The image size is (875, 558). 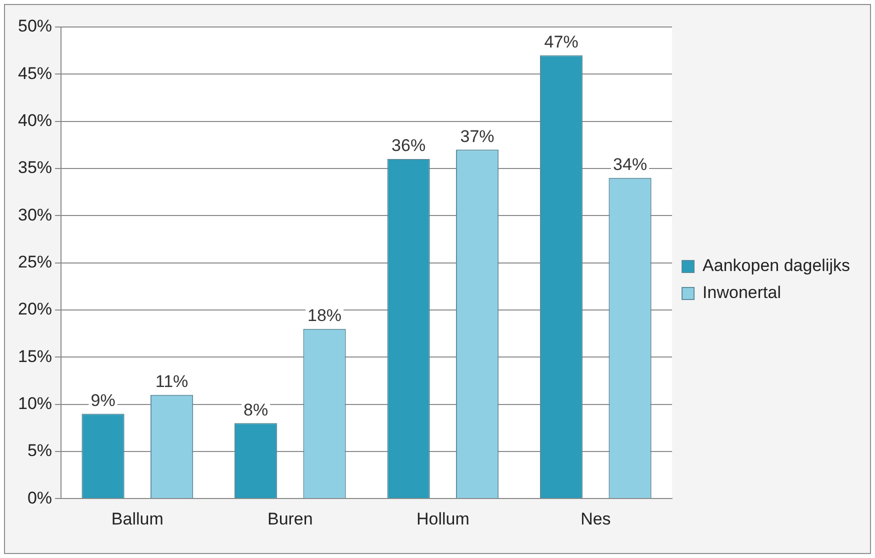 I want to click on y-tick-label: 10%, so click(x=35, y=403).